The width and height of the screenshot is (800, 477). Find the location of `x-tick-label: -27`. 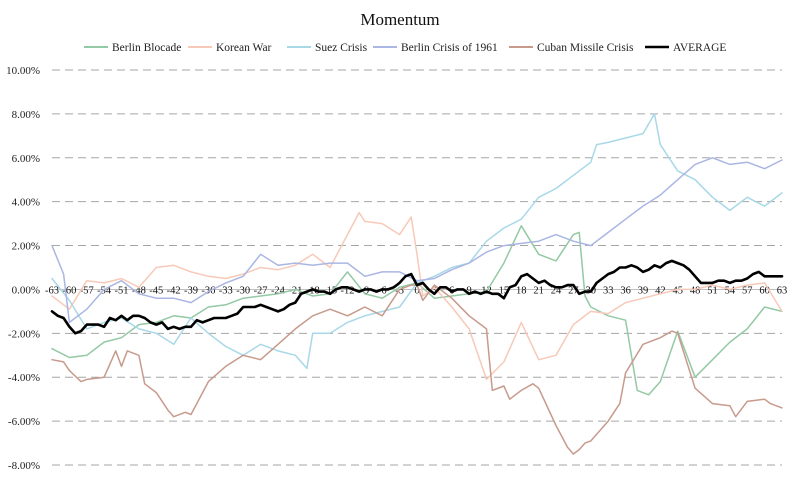

x-tick-label: -27 is located at coordinates (261, 290).